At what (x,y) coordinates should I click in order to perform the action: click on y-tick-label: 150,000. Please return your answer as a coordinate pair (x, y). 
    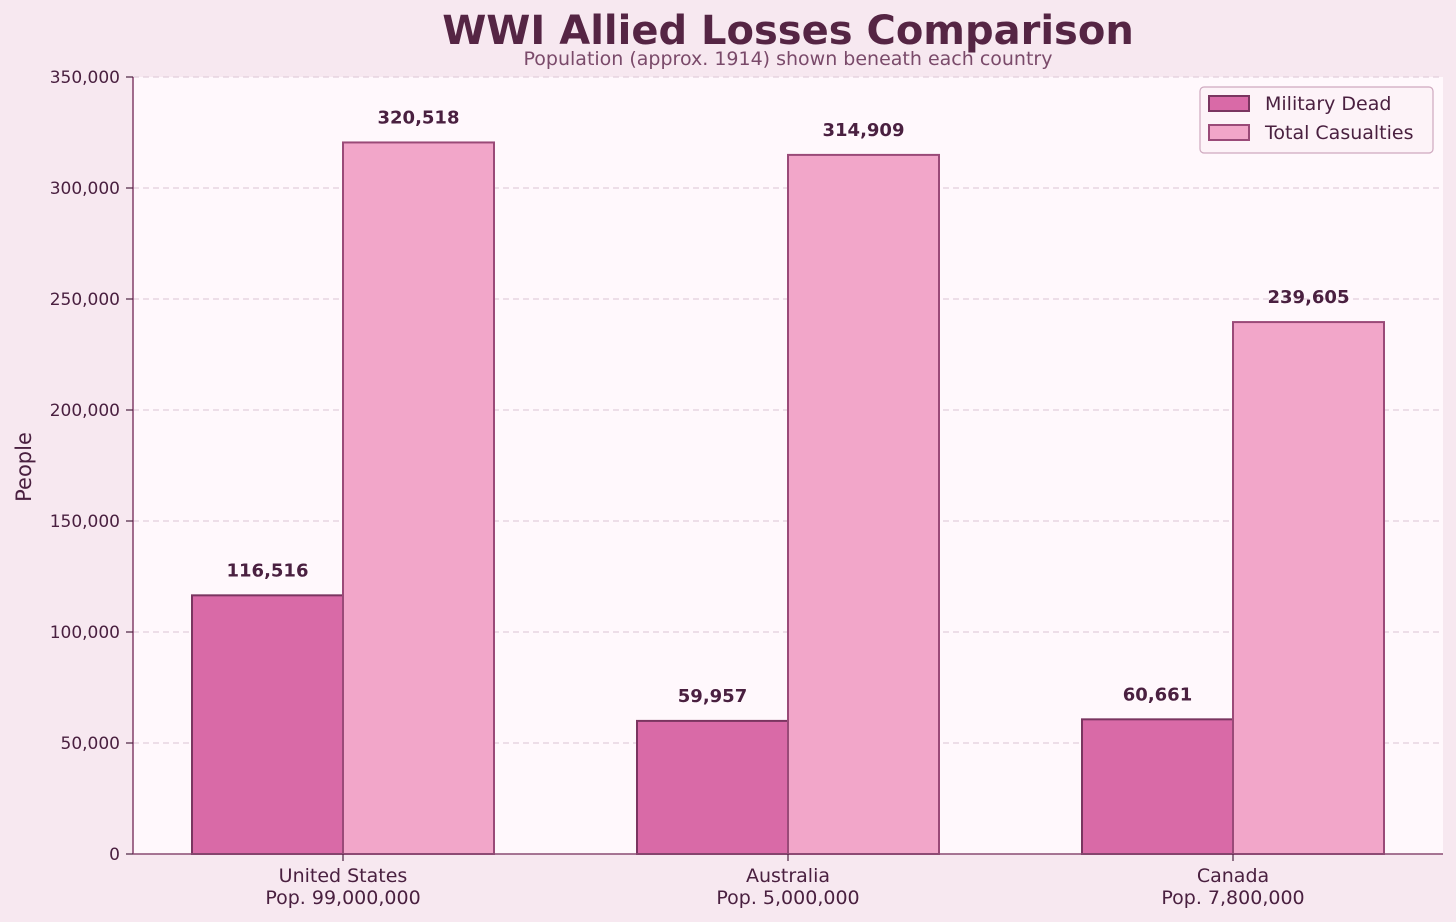
    Looking at the image, I should click on (85, 522).